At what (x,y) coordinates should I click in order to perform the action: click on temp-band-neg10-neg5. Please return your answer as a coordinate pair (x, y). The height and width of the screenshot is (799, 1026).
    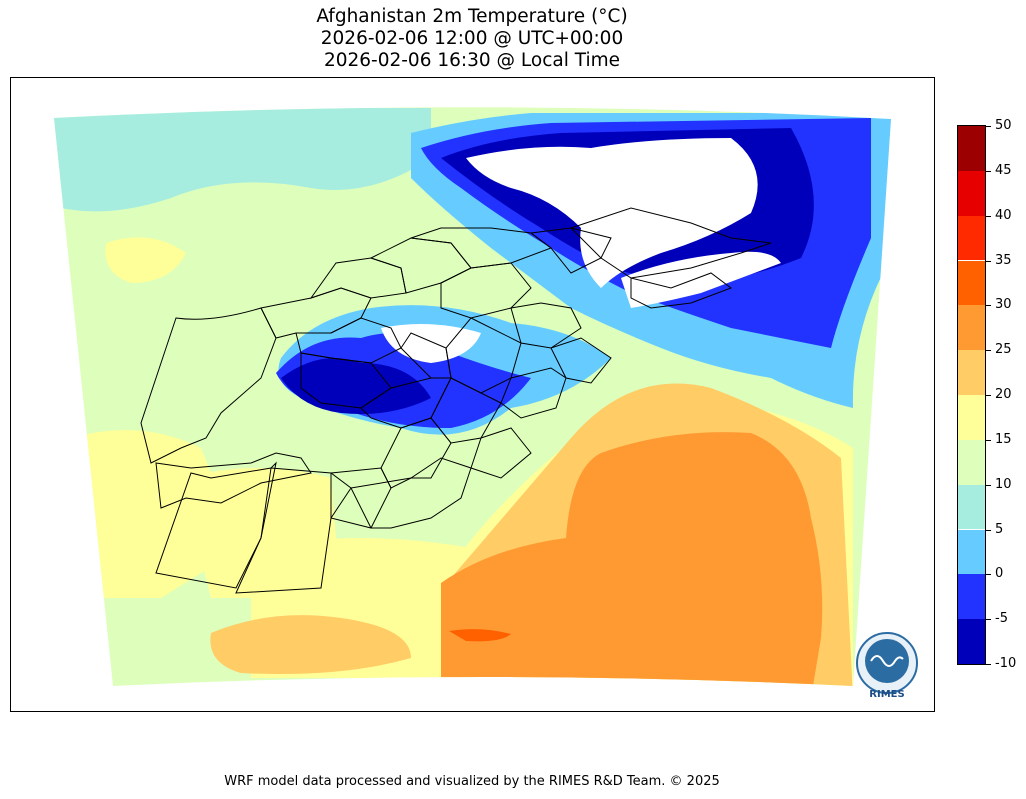
    Looking at the image, I should click on (356, 386).